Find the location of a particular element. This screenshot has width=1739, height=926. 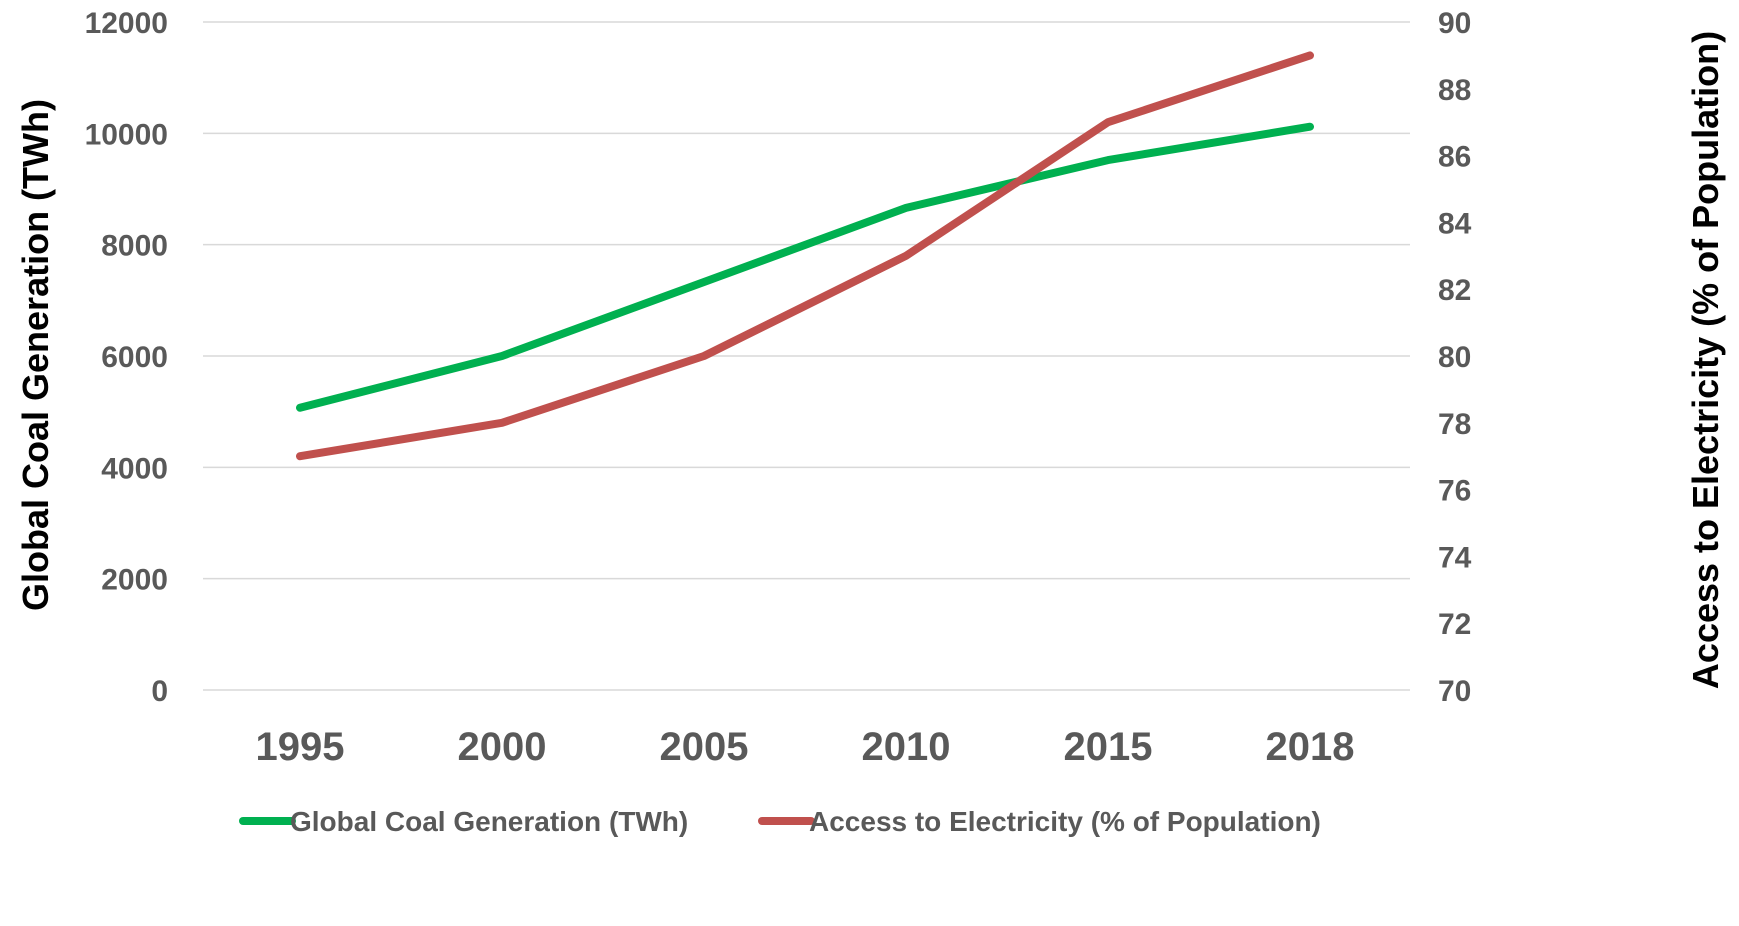

right-tick-label: 70 is located at coordinates (1454, 691).